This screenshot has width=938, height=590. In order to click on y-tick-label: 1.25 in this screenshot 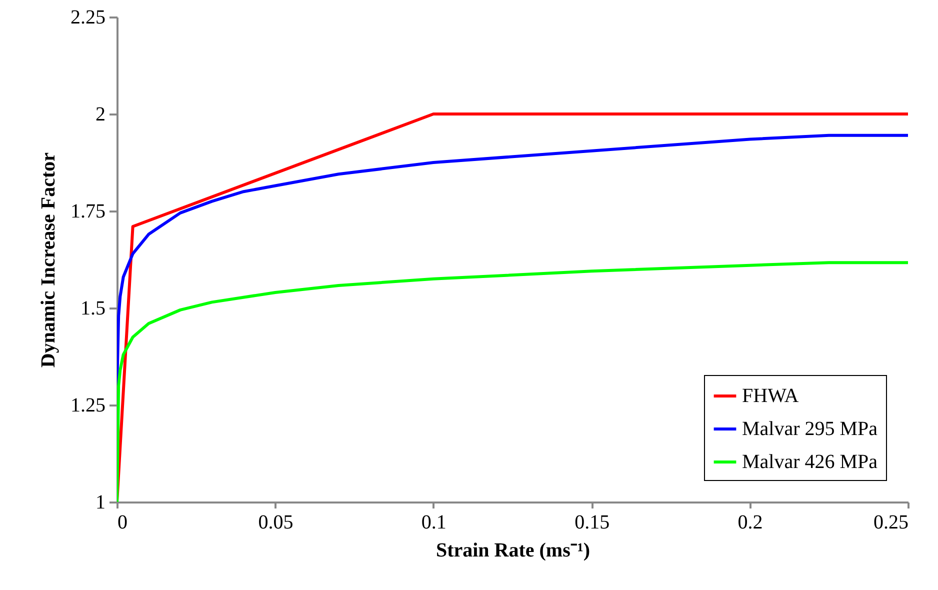, I will do `click(88, 405)`.